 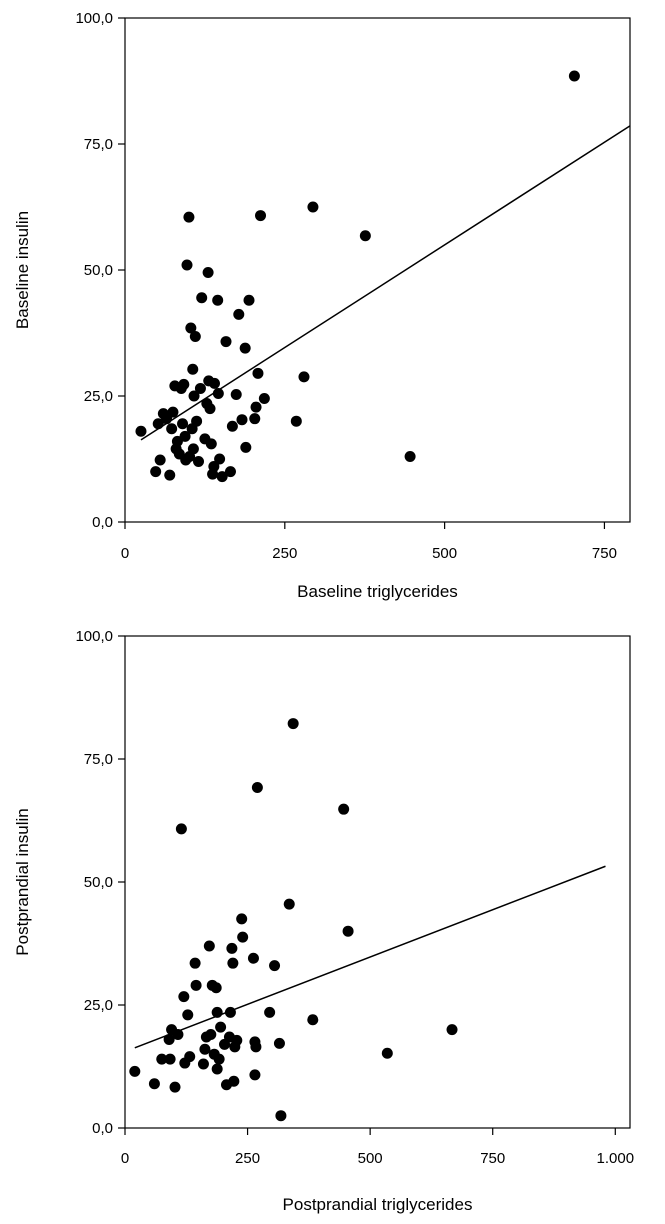 What do you see at coordinates (94, 636) in the screenshot?
I see `y-tick-label: 100,0` at bounding box center [94, 636].